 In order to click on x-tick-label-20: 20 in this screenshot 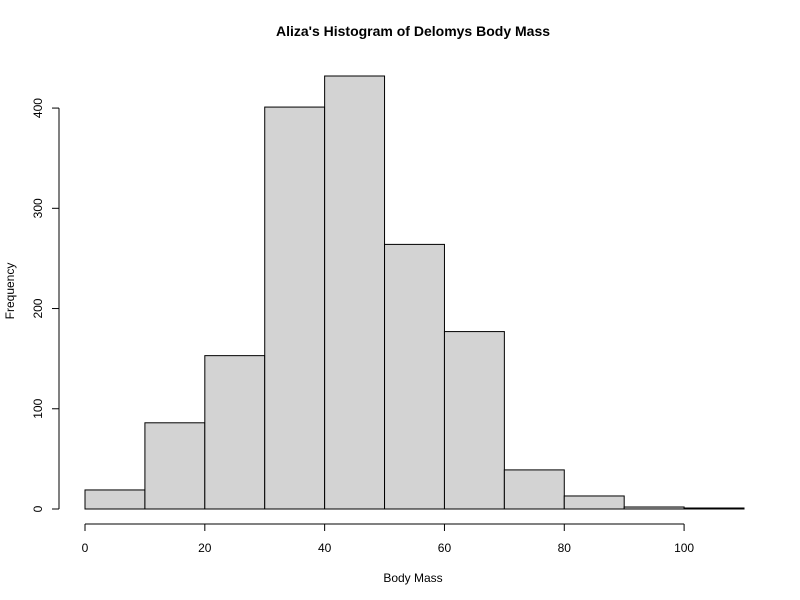, I will do `click(205, 548)`.